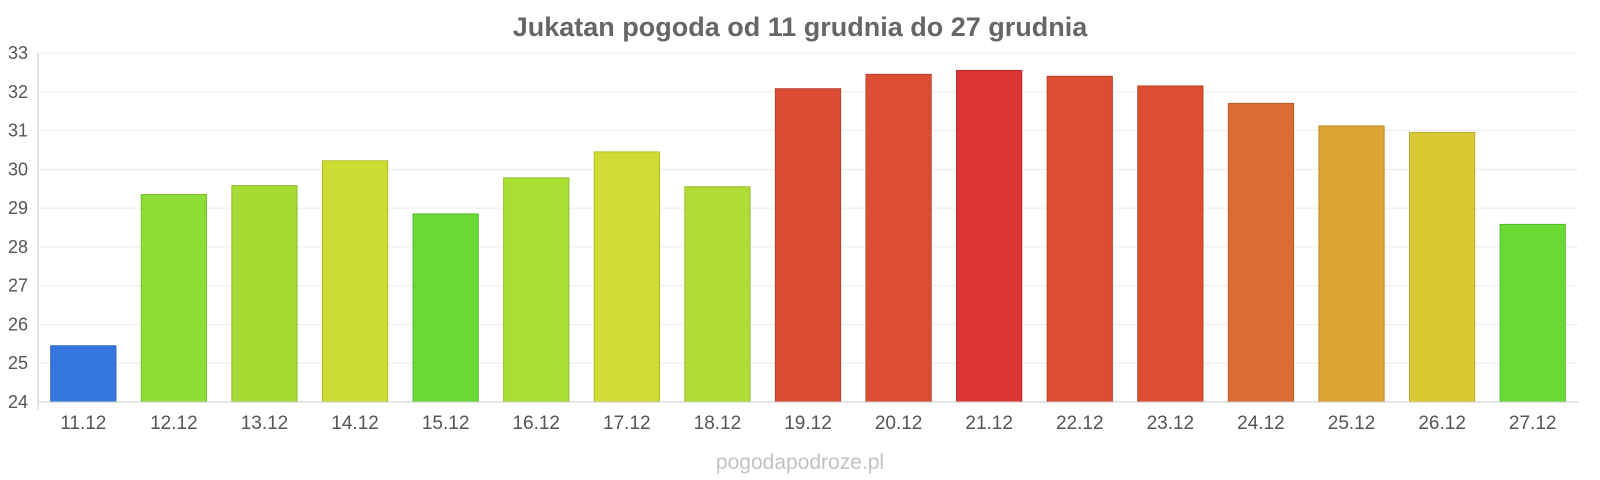 This screenshot has height=480, width=1600. What do you see at coordinates (989, 423) in the screenshot?
I see `x-tick-label: 21.12` at bounding box center [989, 423].